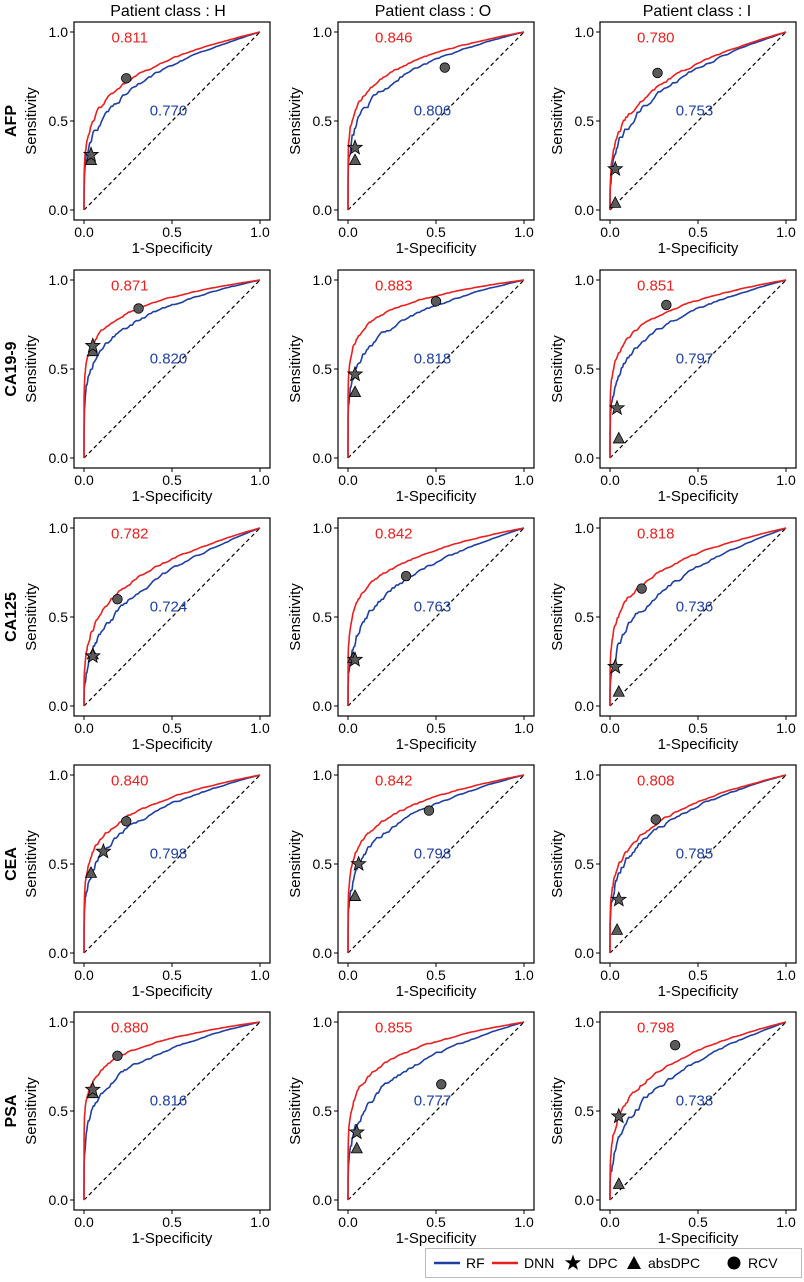 The height and width of the screenshot is (1282, 804). What do you see at coordinates (505, 1263) in the screenshot?
I see `dnn-line-icon` at bounding box center [505, 1263].